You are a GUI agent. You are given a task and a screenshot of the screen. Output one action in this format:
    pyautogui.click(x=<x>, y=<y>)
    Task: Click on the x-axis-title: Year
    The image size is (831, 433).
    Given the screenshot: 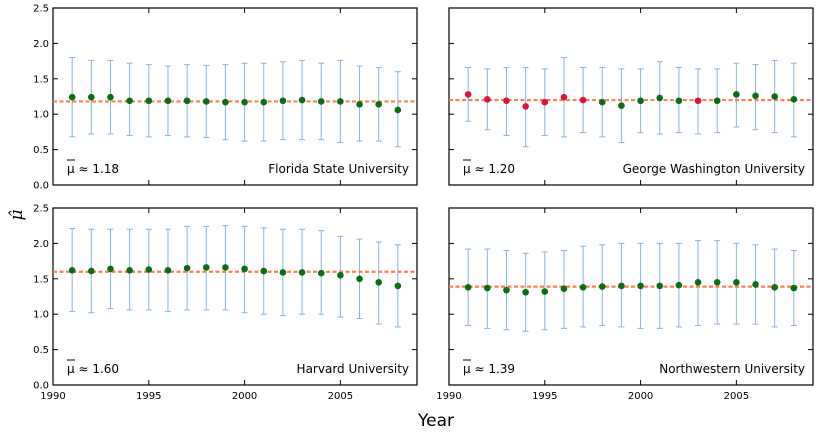 What is the action you would take?
    pyautogui.click(x=435, y=421)
    